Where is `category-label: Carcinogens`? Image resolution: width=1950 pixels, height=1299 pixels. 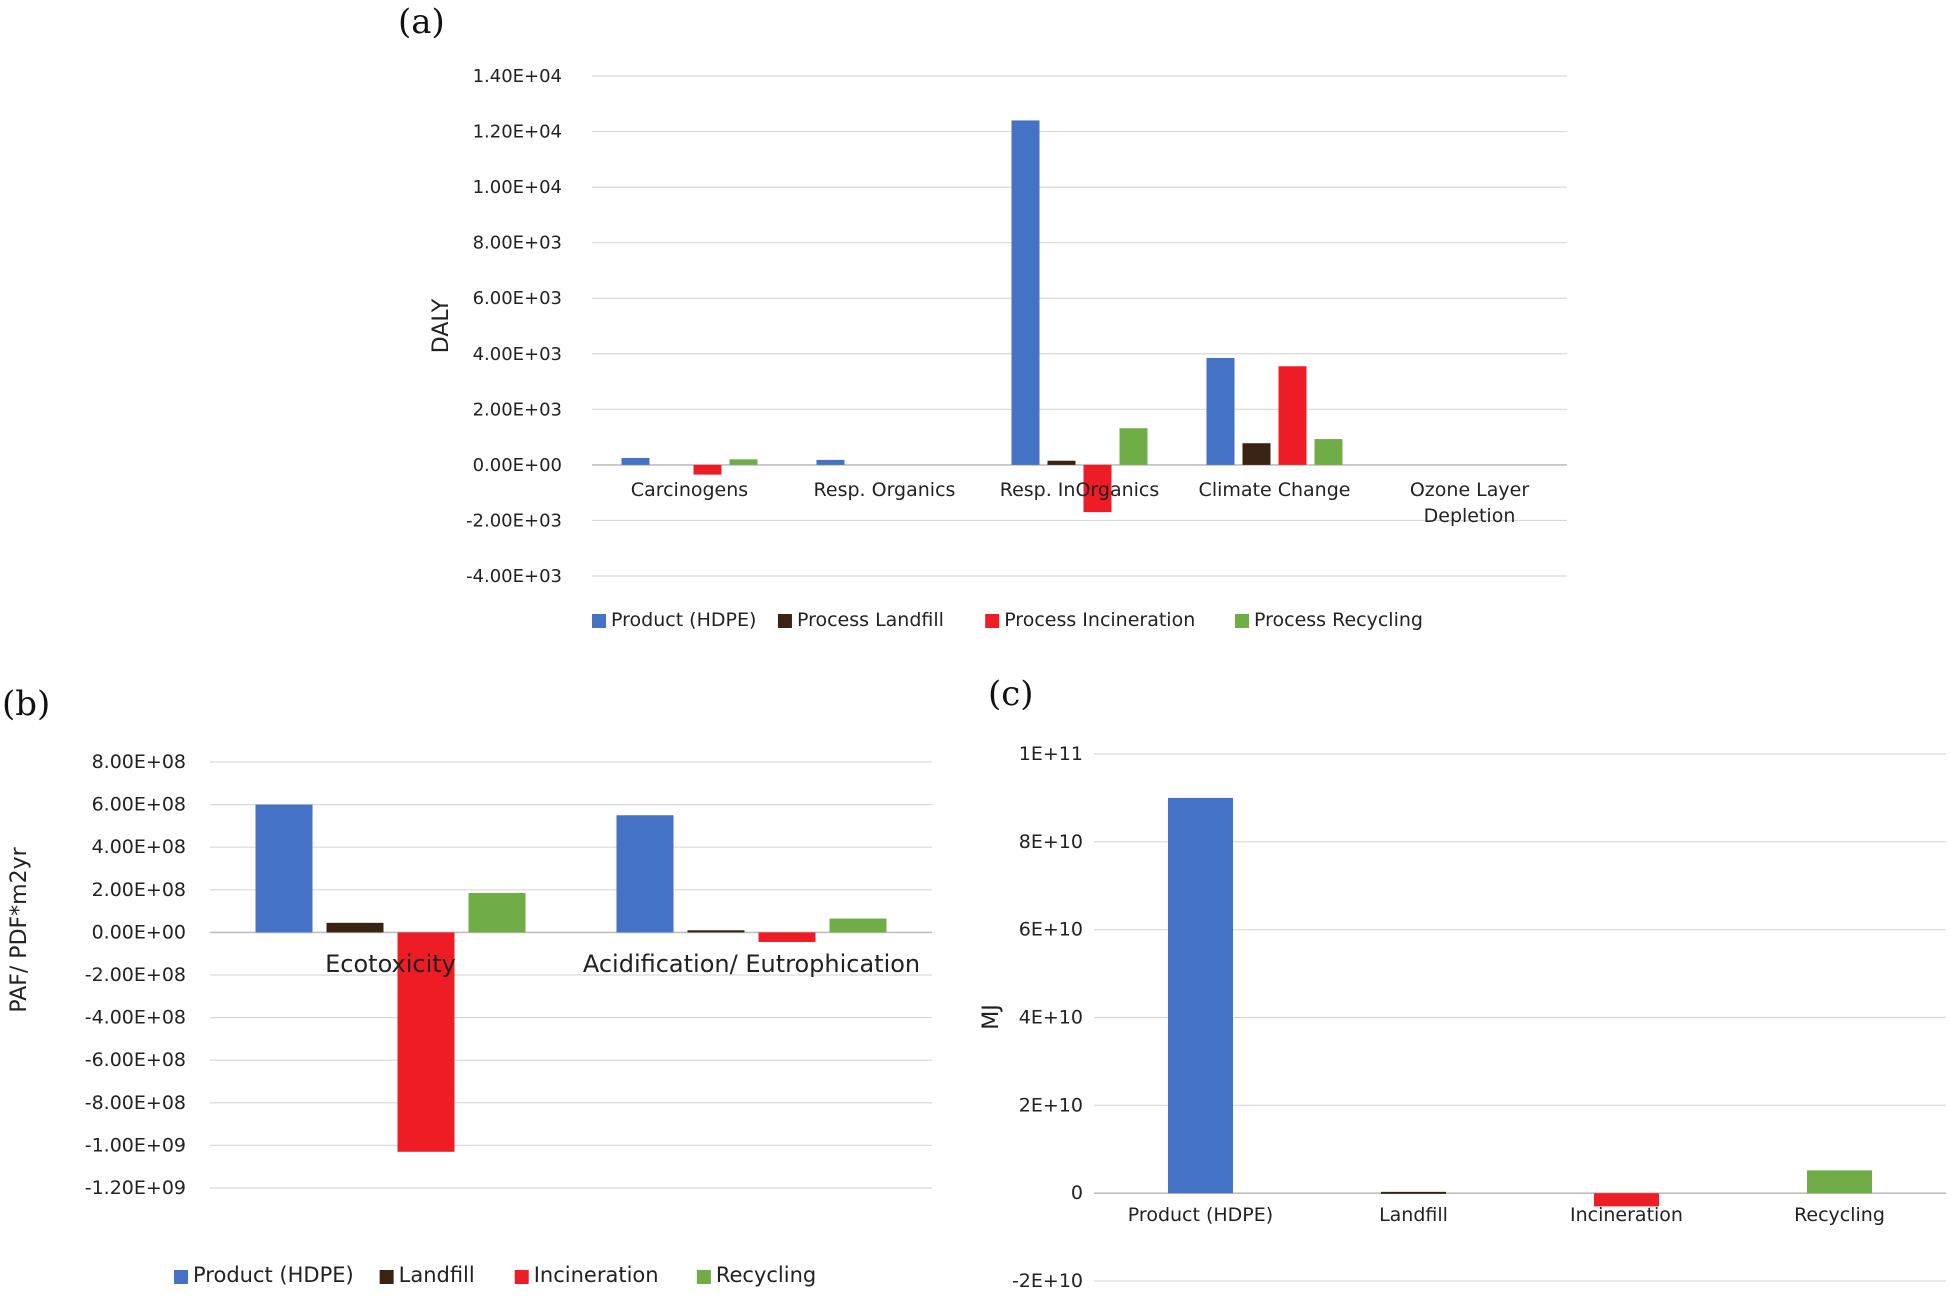
category-label: Carcinogens is located at coordinates (689, 490).